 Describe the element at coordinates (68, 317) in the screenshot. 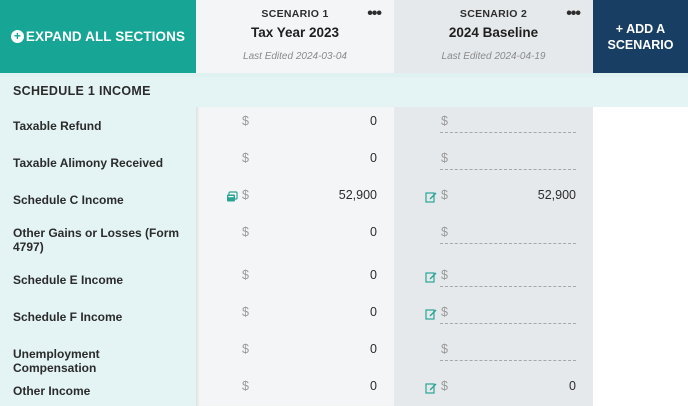

I see `row-label: Schedule F Income` at that location.